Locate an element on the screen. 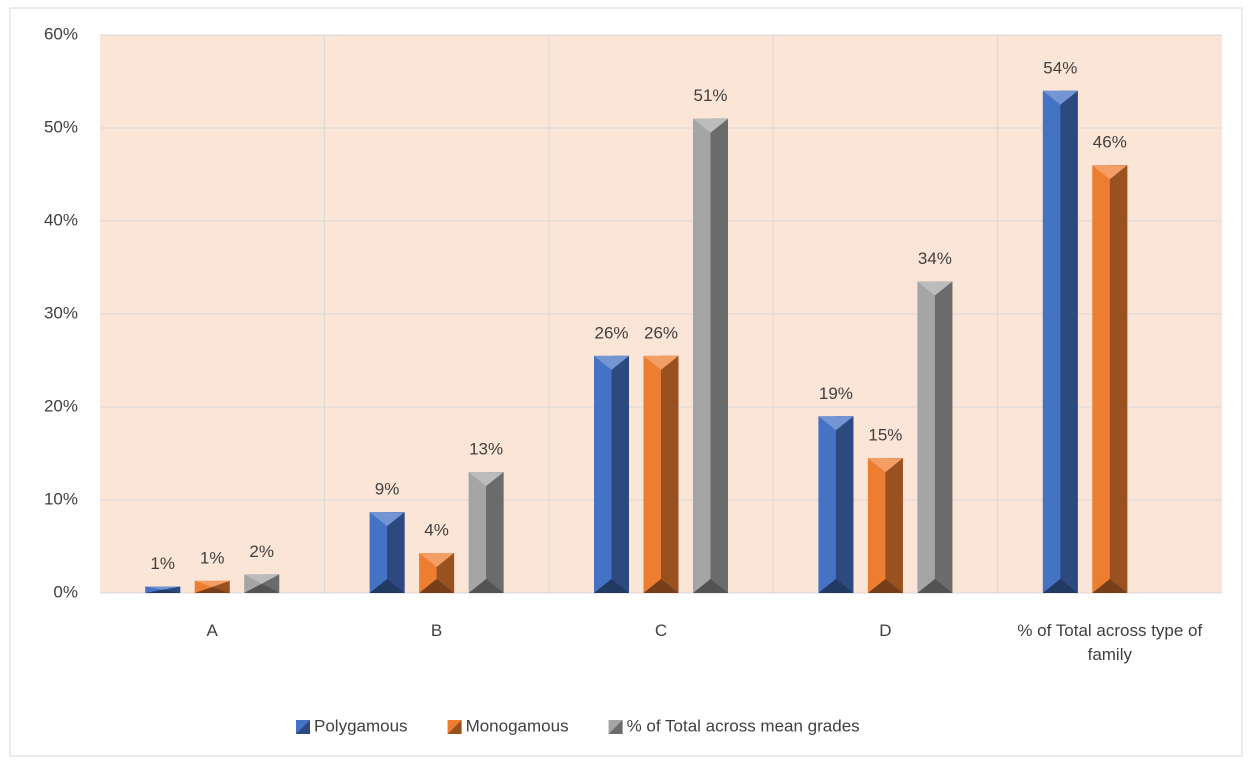  data-label: 9% is located at coordinates (387, 489).